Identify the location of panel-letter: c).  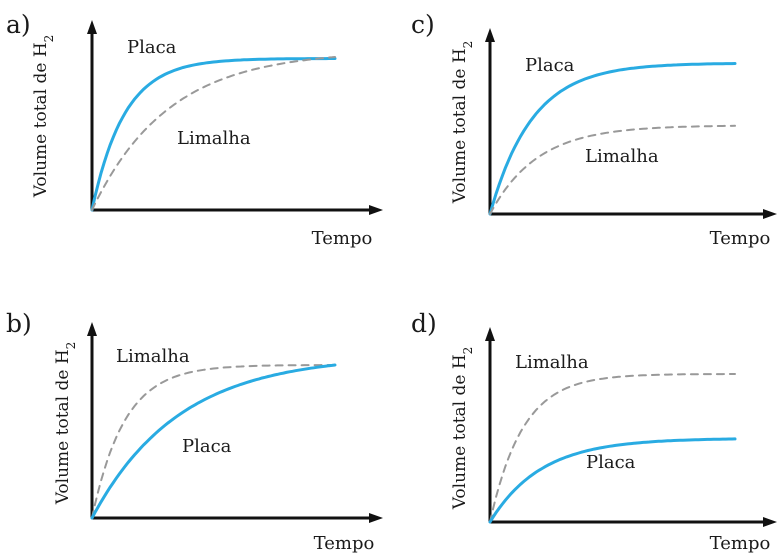
(423, 24).